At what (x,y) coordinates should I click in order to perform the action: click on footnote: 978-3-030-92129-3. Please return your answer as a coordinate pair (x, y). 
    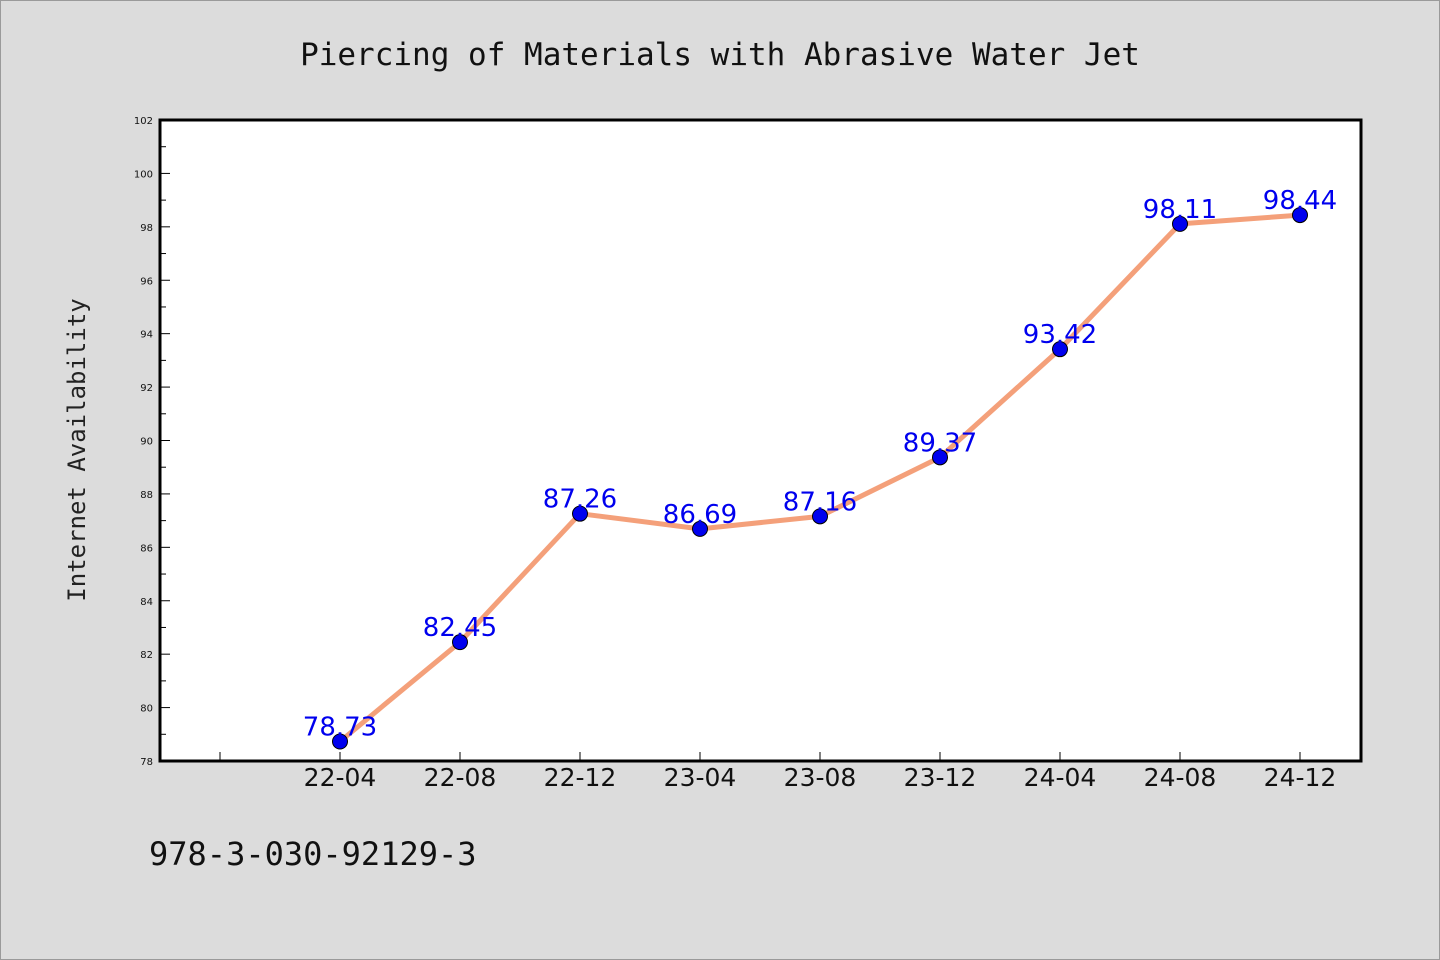
    Looking at the image, I should click on (313, 854).